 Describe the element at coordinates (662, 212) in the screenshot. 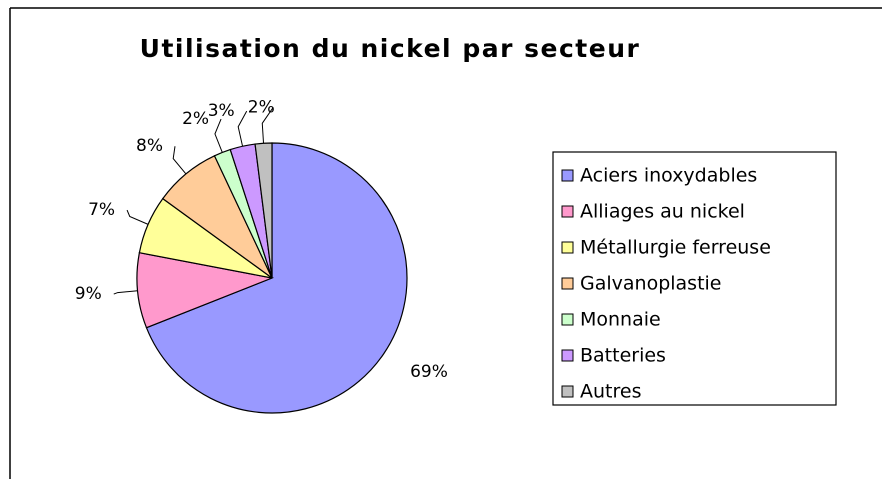

I see `legend-label: Alliages au nickel` at that location.